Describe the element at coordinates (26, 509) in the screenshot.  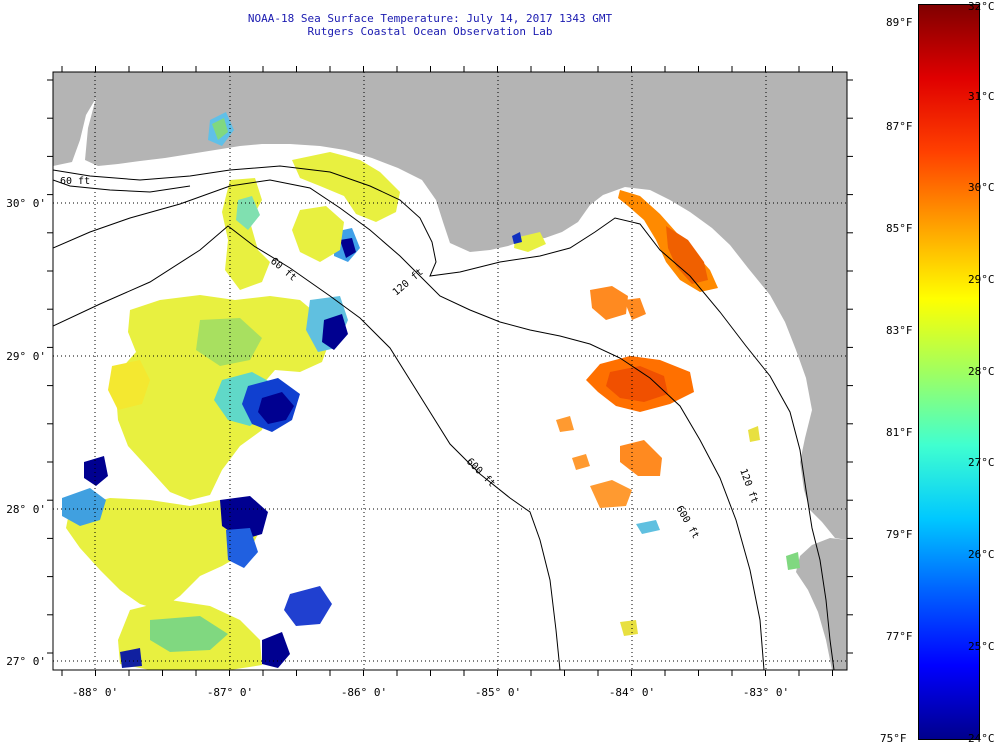
I see `lat-label: 28° 0'` at that location.